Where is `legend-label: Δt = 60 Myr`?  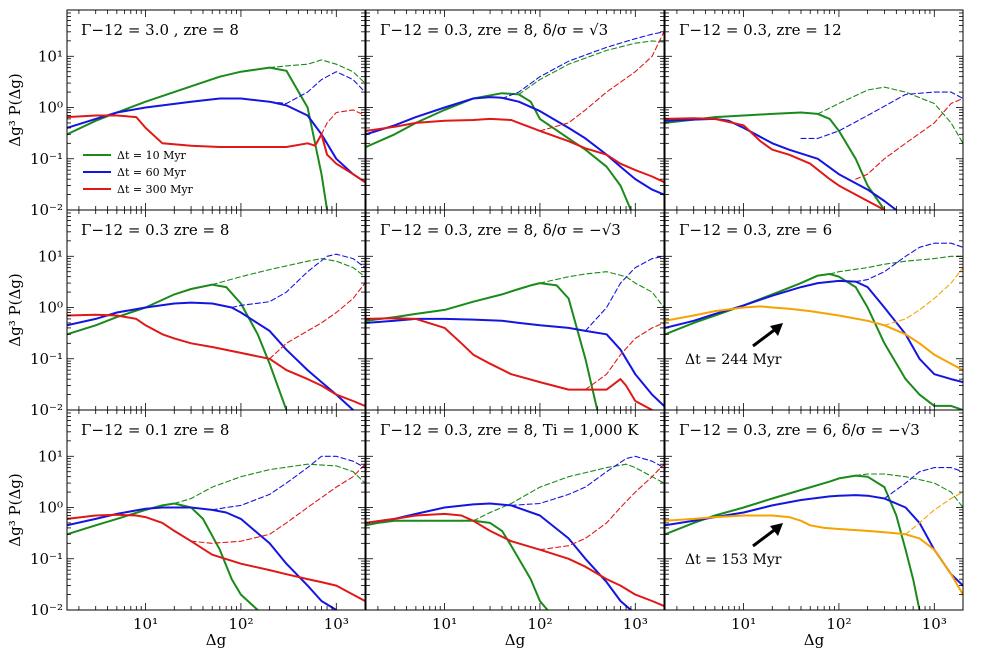
legend-label: Δt = 60 Myr is located at coordinates (152, 172).